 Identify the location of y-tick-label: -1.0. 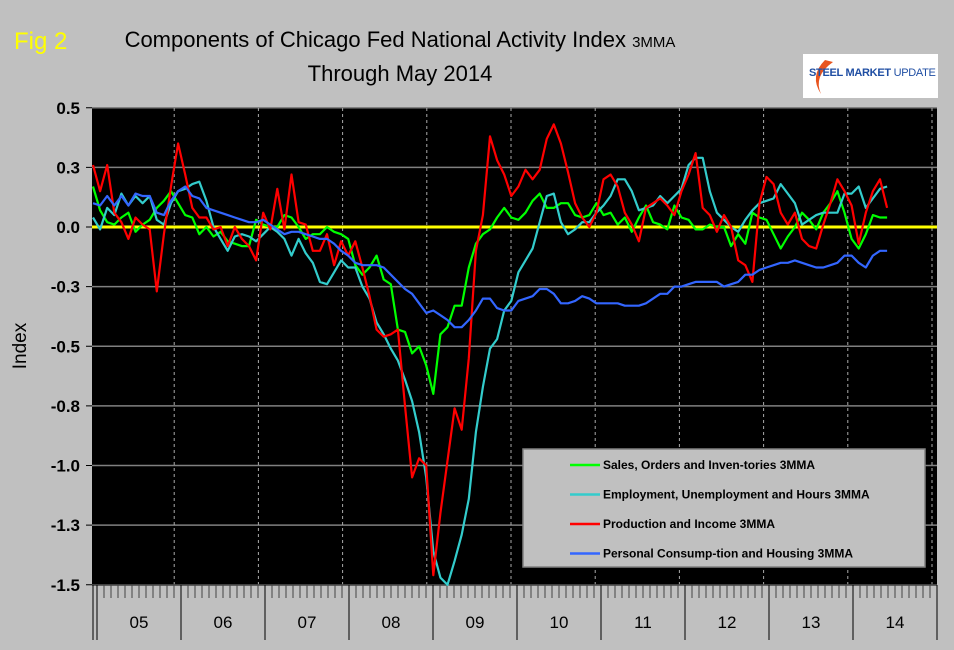
(65, 466).